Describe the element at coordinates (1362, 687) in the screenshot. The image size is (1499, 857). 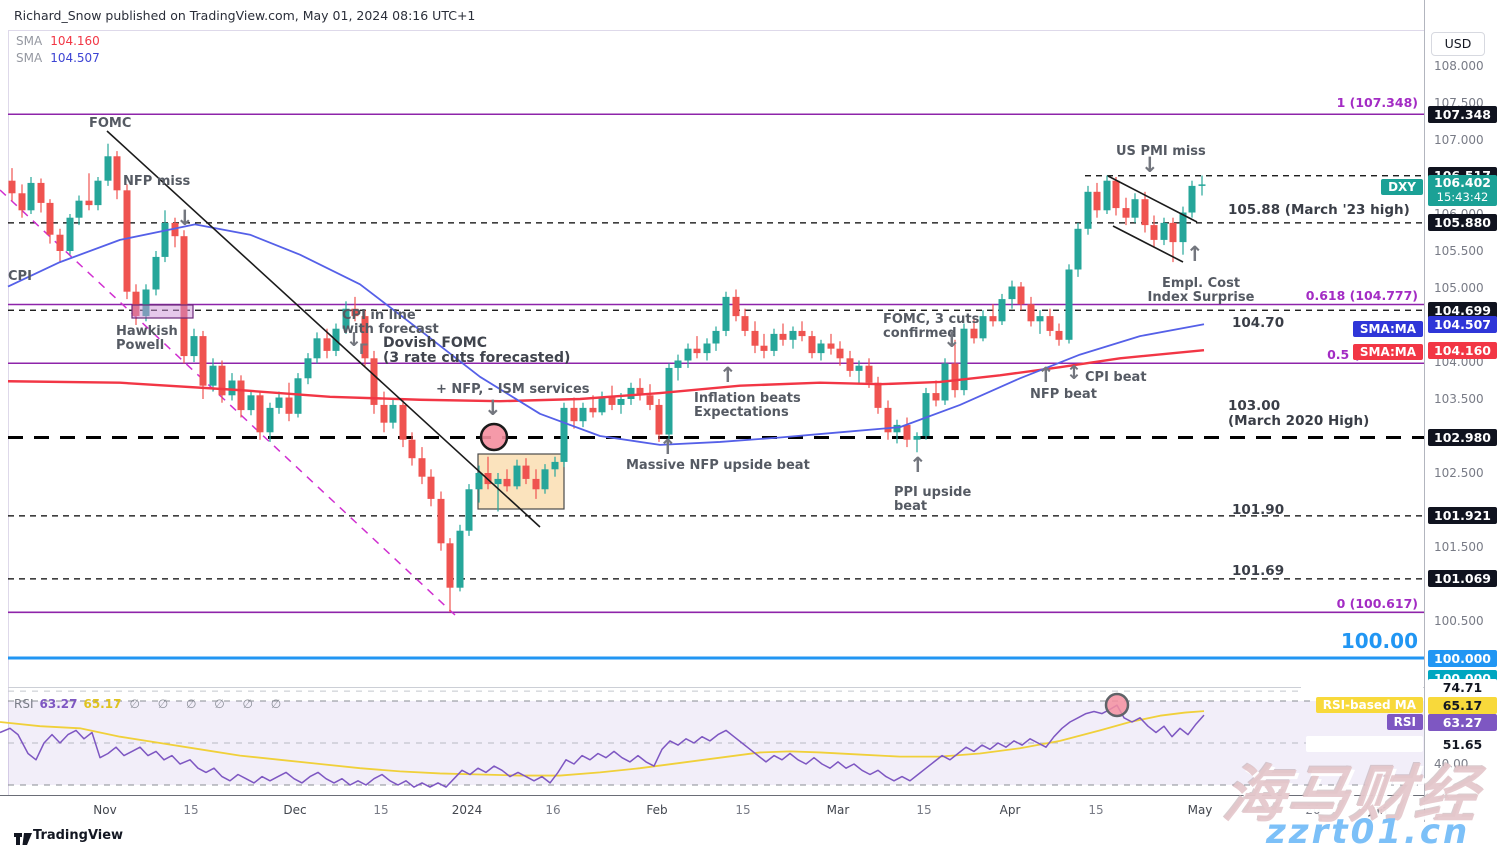
I see `floating-label-regular-bearish: Regular Bearish` at that location.